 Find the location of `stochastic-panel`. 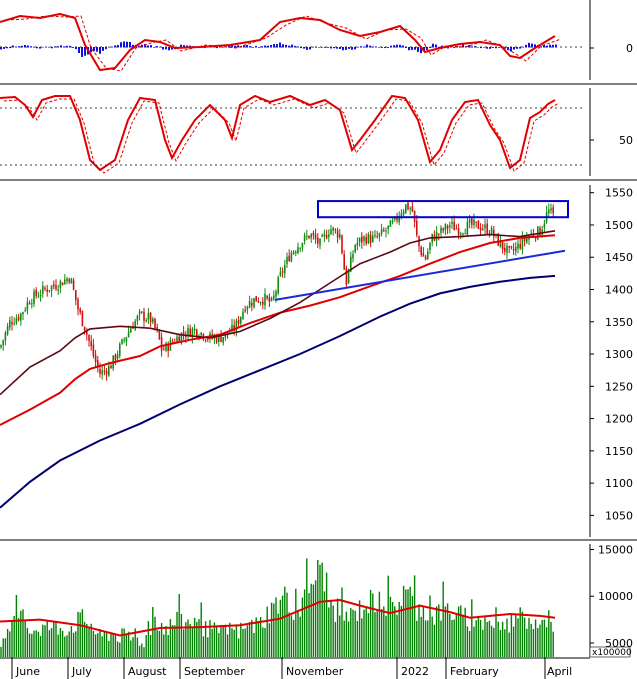

stochastic-panel is located at coordinates (292, 134).